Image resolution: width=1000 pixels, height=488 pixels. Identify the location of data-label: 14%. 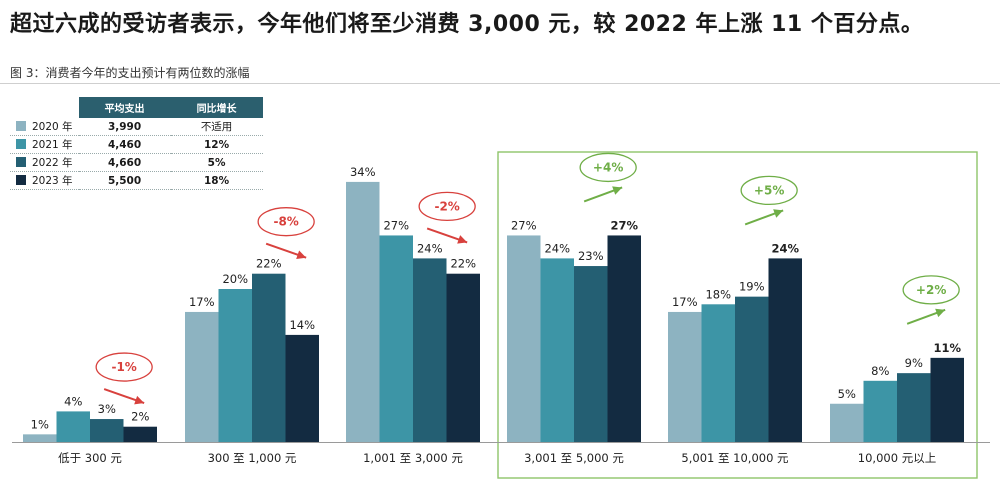
(302, 325).